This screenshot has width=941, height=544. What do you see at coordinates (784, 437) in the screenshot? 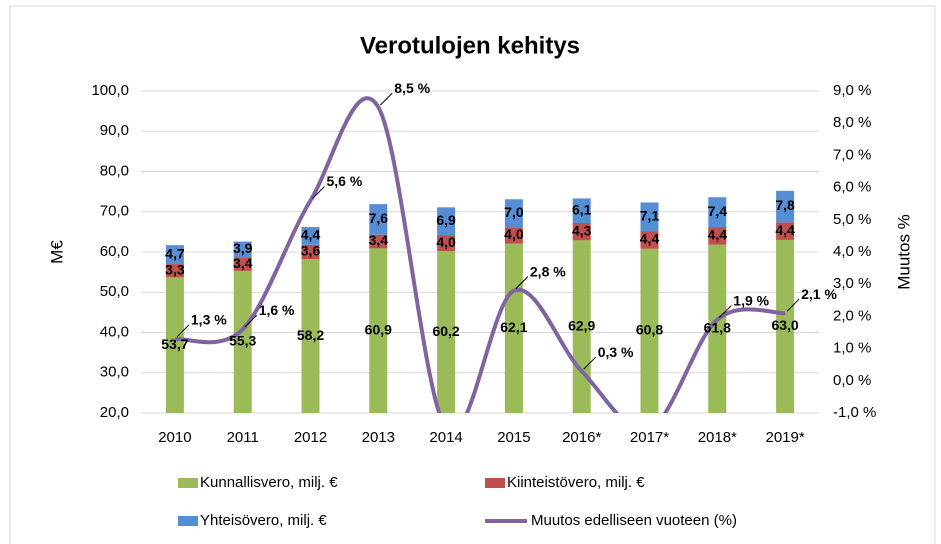
I see `x-tick-label: 2019*` at bounding box center [784, 437].